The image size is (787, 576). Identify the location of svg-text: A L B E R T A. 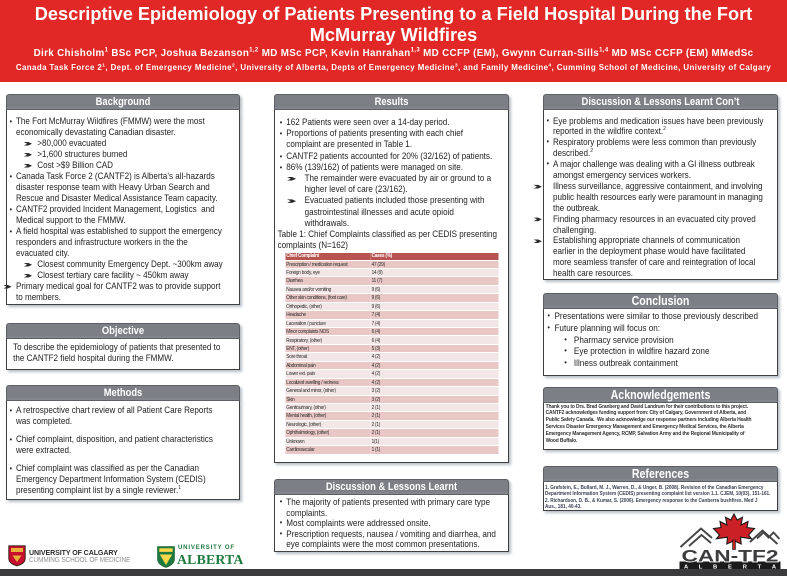
(730, 567).